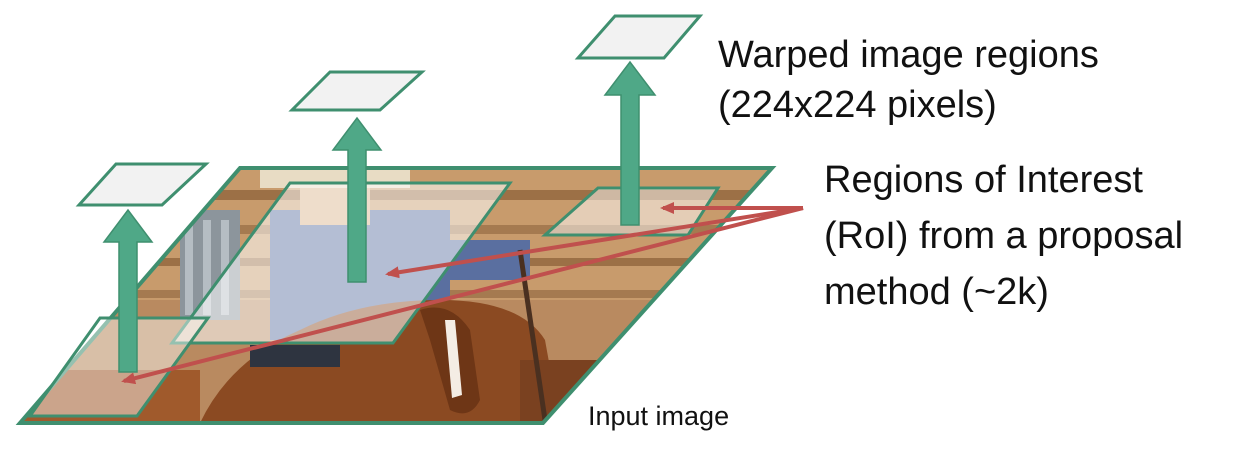 The width and height of the screenshot is (1250, 471). Describe the element at coordinates (630, 143) in the screenshot. I see `warp-arrow-right` at that location.